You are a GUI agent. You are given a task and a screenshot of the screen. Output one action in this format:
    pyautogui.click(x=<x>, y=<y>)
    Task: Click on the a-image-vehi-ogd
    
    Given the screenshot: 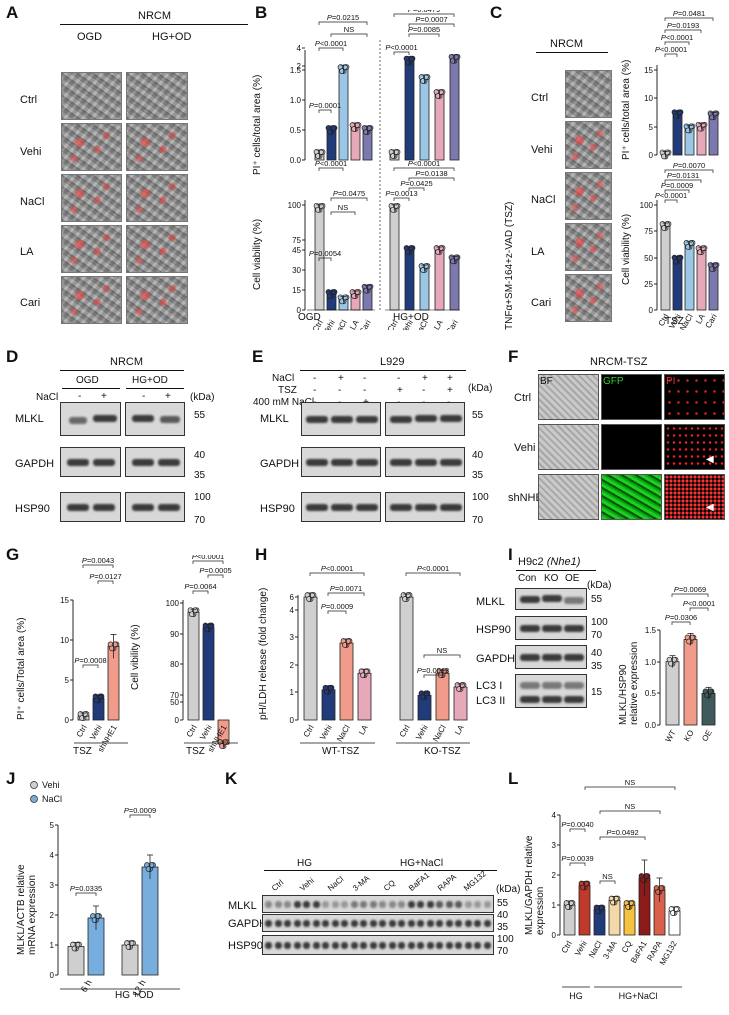 What is the action you would take?
    pyautogui.click(x=91, y=147)
    